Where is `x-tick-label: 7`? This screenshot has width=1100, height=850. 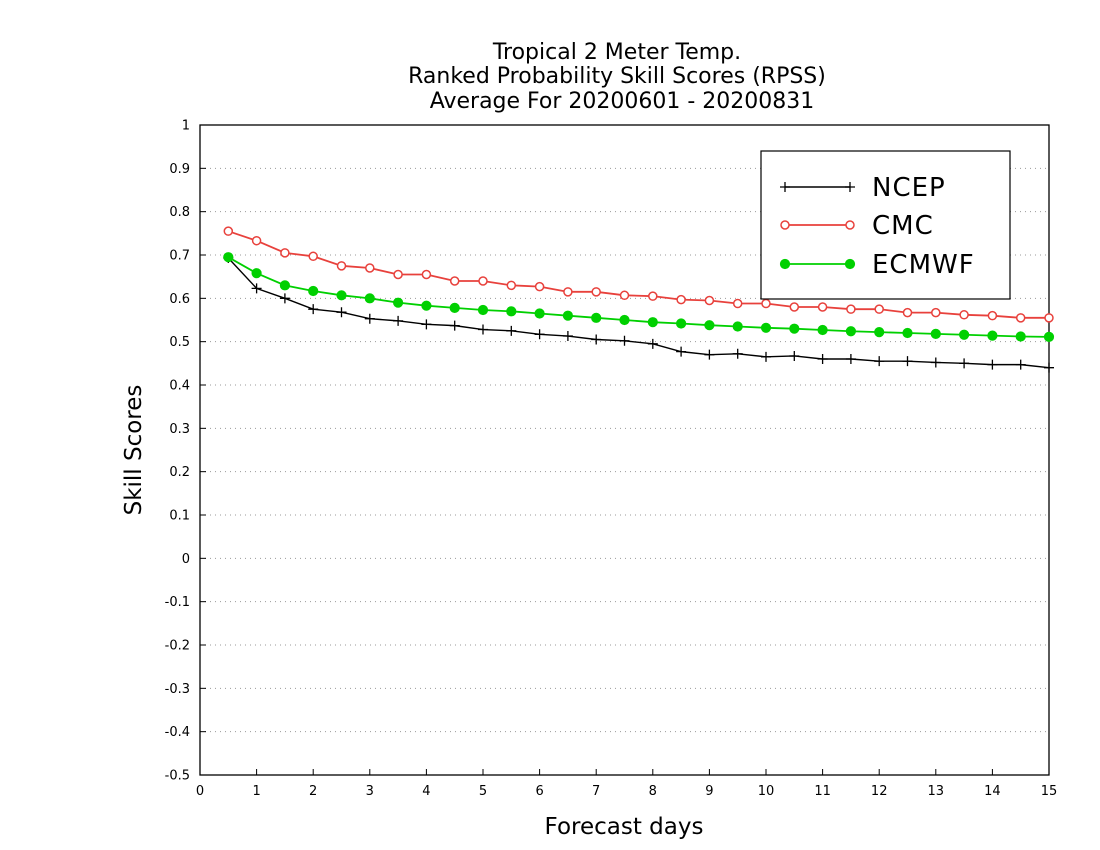
x-tick-label: 7 is located at coordinates (596, 791).